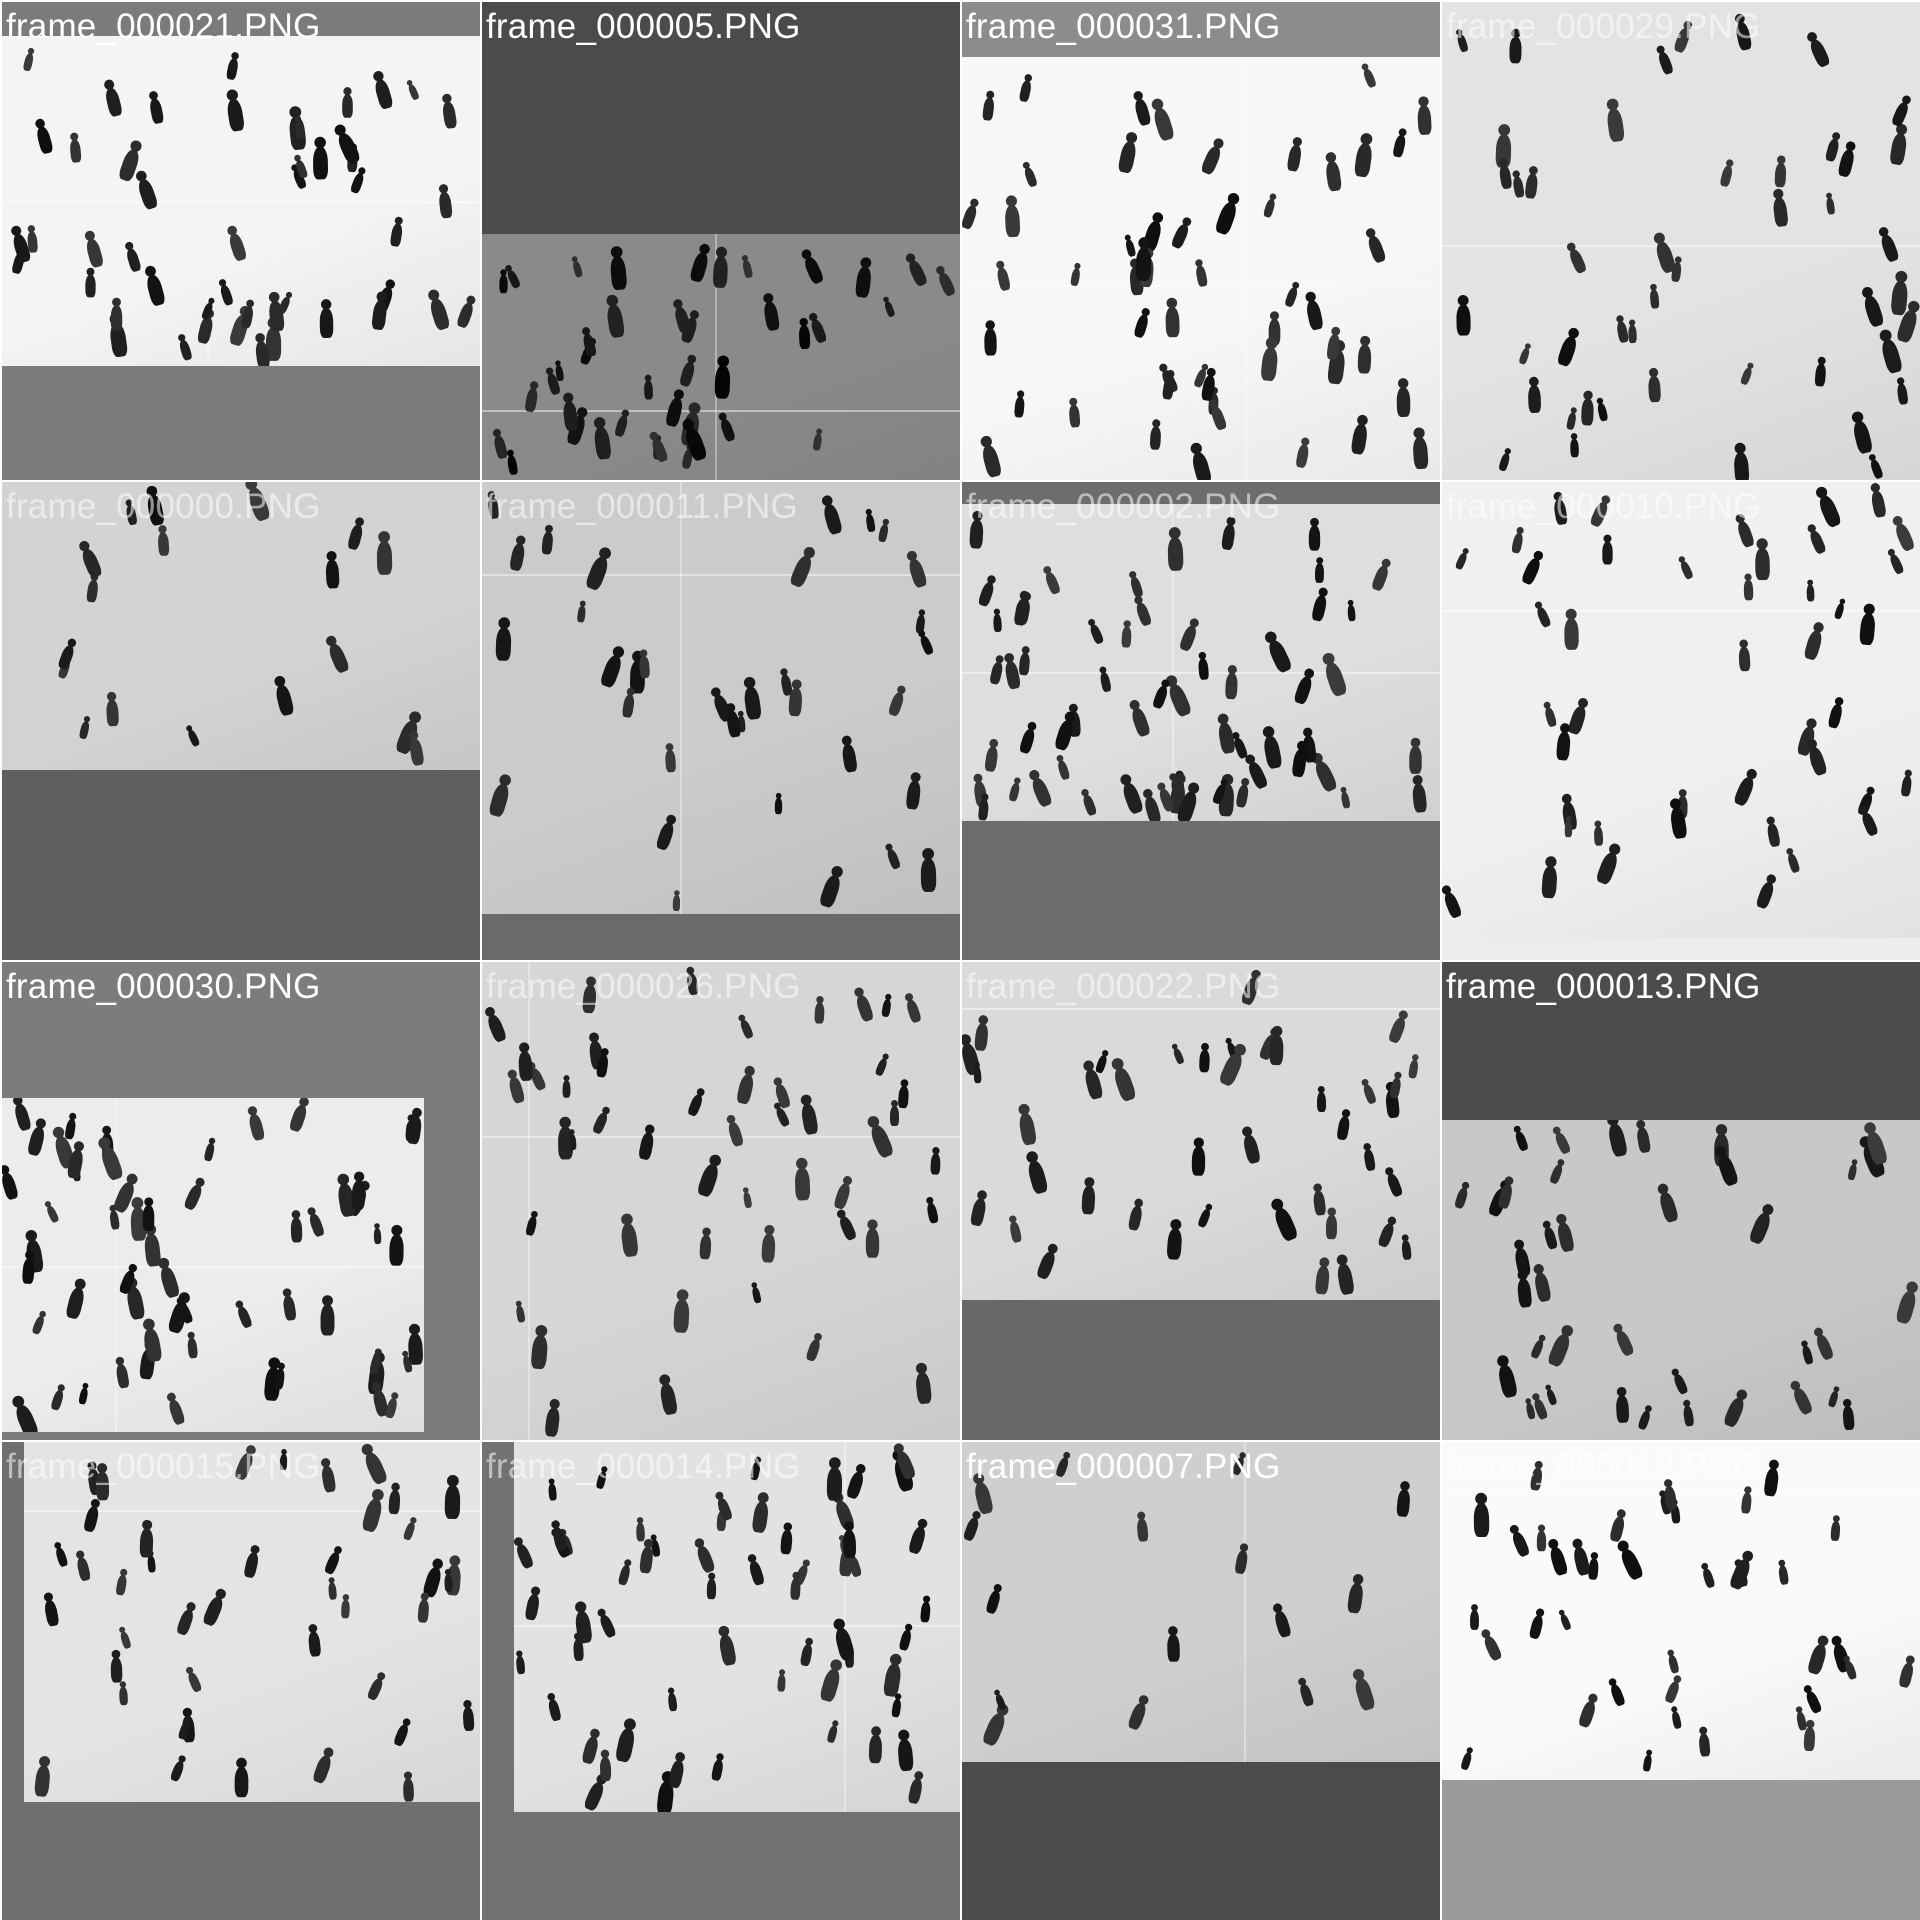  I want to click on mosaic-seam, so click(721, 411).